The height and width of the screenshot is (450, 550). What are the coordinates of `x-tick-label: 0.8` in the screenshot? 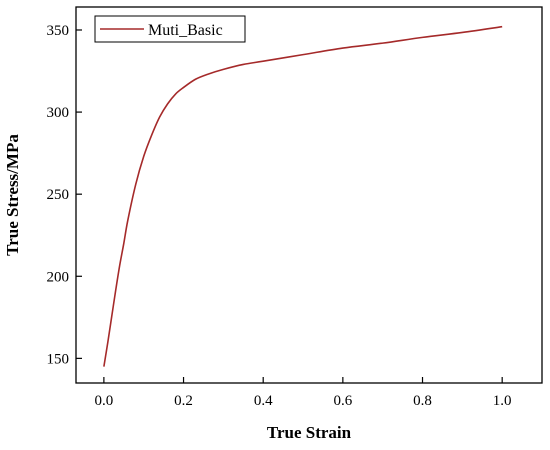 It's located at (422, 401).